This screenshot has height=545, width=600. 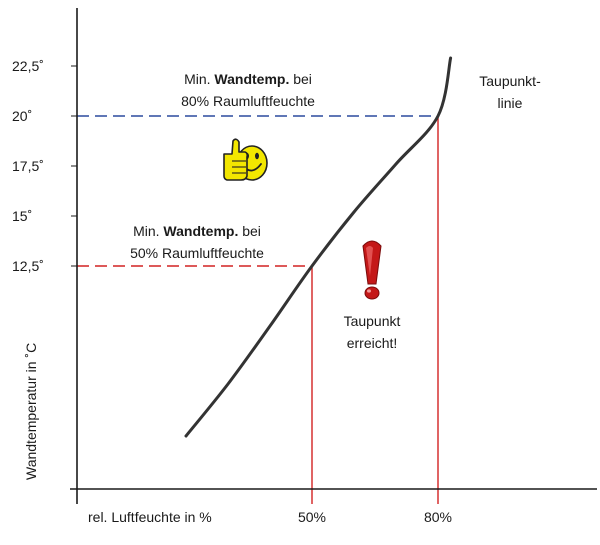 I want to click on y-tick-label: 12,5˚, so click(x=28, y=266).